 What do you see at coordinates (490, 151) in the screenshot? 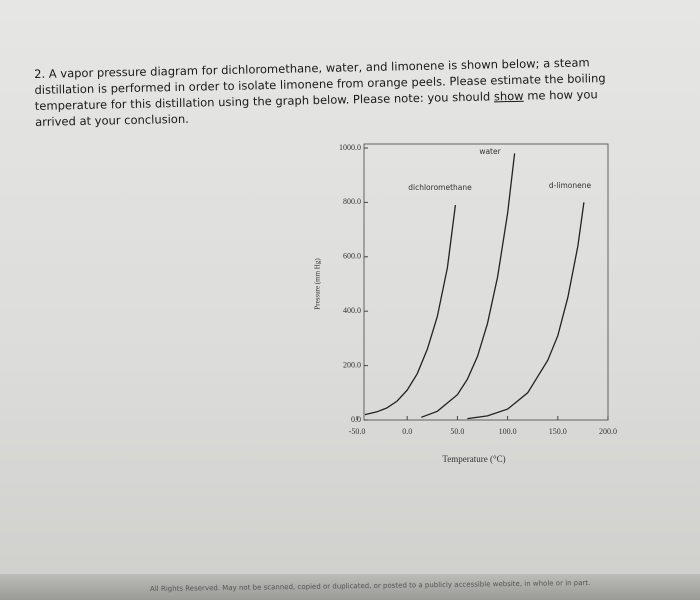
I see `series-label: water` at bounding box center [490, 151].